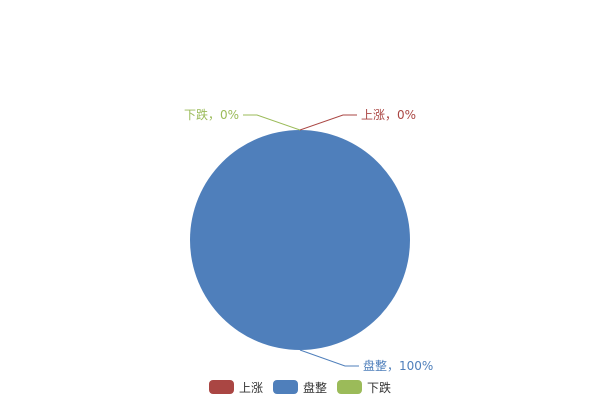  Describe the element at coordinates (211, 114) in the screenshot. I see `data-label-2: 下跌，0%` at that location.